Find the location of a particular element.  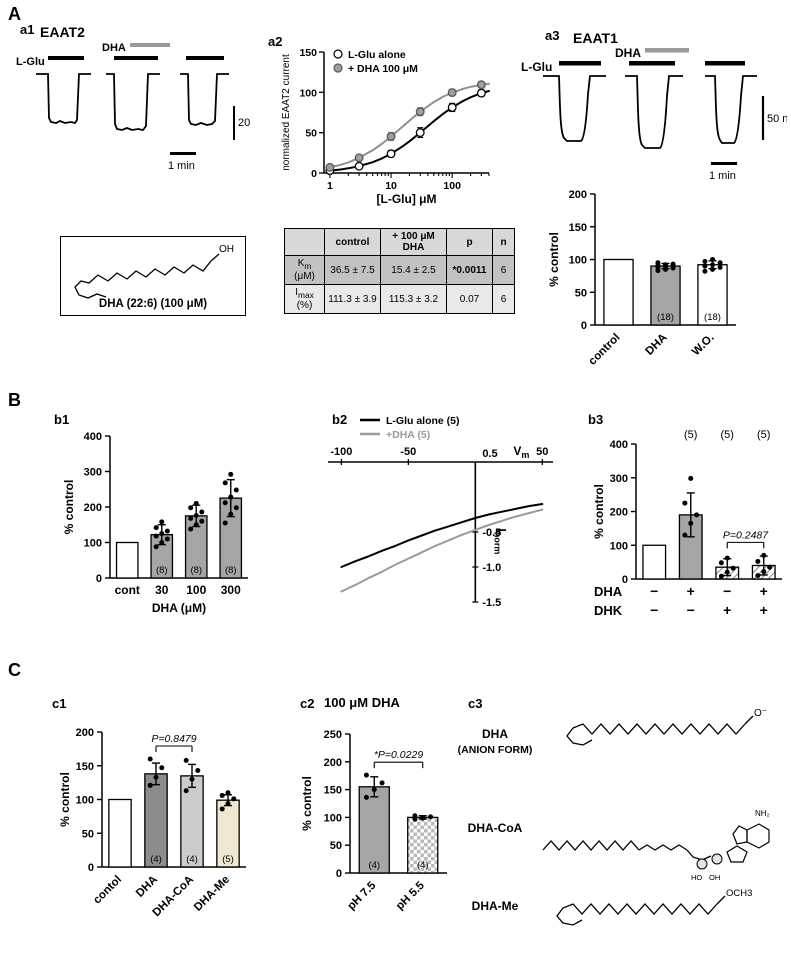

a1-traces: L-Glu DHA 20 nA 1 min is located at coordinates (135, 107).